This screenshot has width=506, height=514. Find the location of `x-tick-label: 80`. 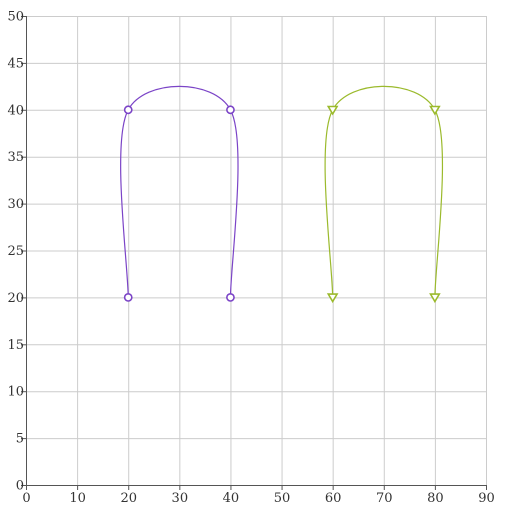

x-tick-label: 80 is located at coordinates (435, 498).